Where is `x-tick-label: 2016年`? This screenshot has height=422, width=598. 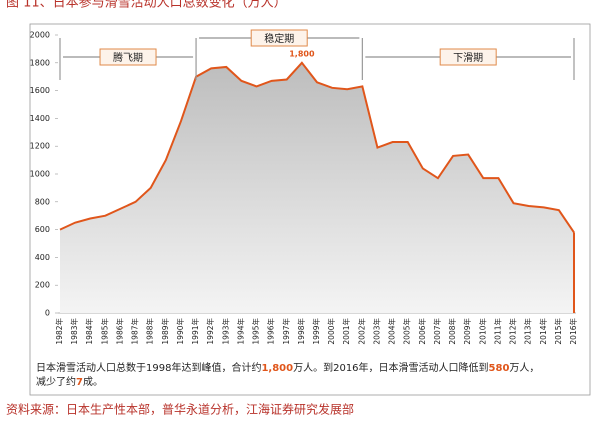 x-tick-label: 2016年 is located at coordinates (573, 331).